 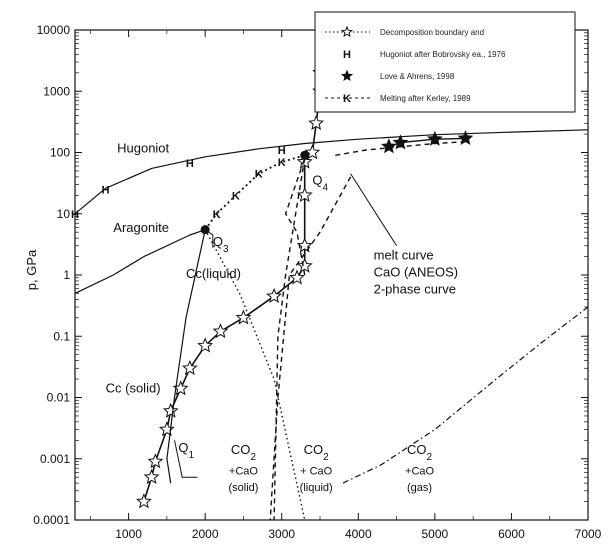 I want to click on x-tick-label: 4000, so click(x=358, y=534).